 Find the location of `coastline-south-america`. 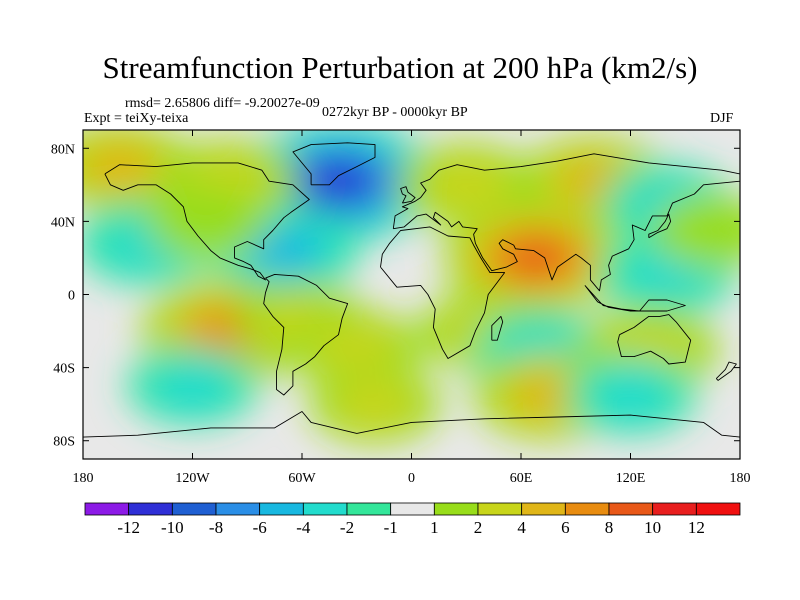

coastline-south-america is located at coordinates (306, 334).